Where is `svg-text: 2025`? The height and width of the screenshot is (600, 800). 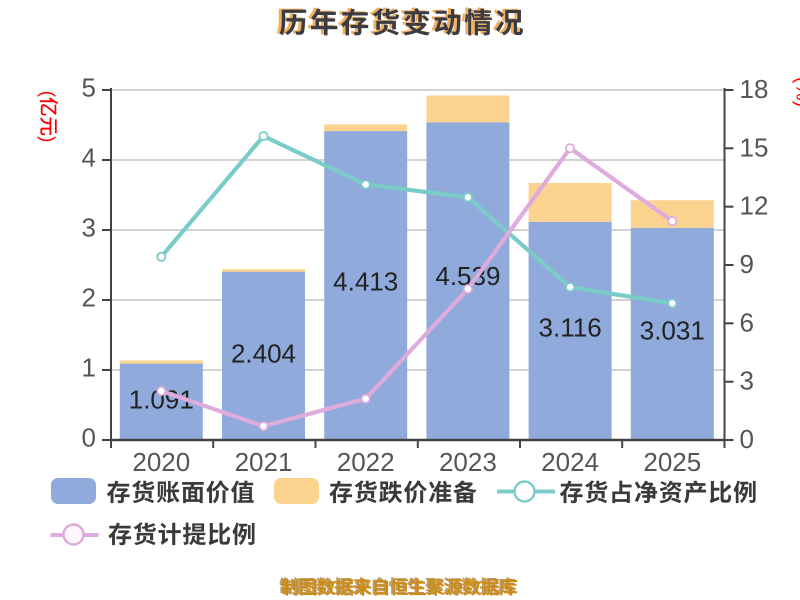
svg-text: 2025 is located at coordinates (672, 462).